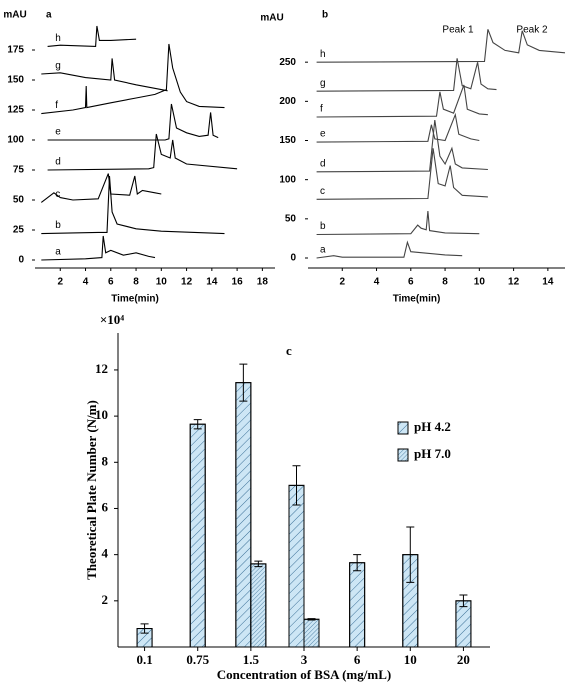 This screenshot has height=685, width=568. What do you see at coordinates (19, 170) in the screenshot?
I see `y-tick-label: 75` at bounding box center [19, 170].